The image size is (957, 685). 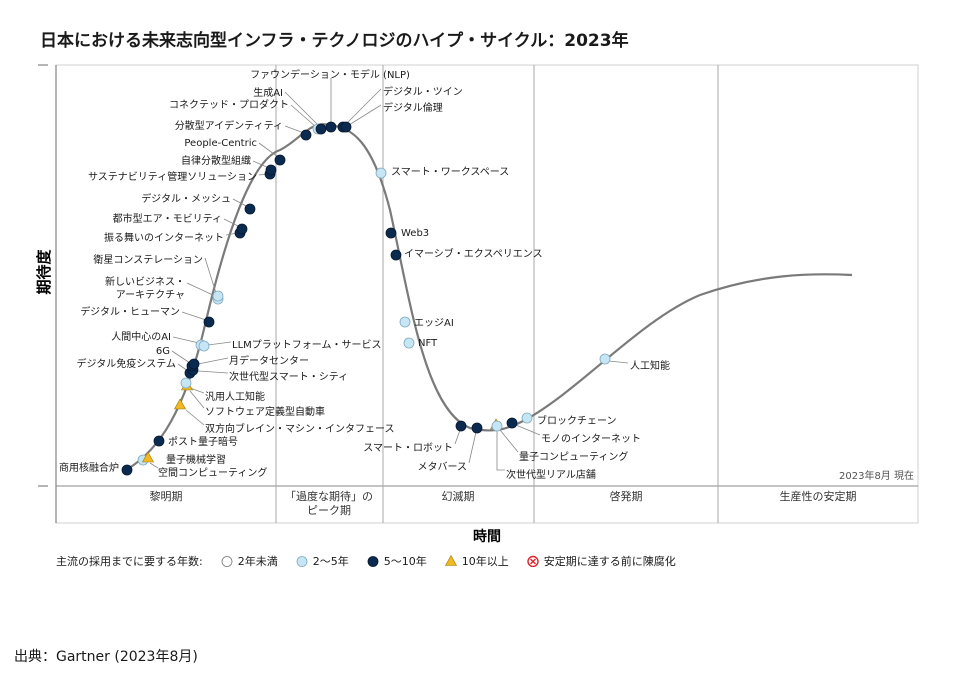 I want to click on legend-label: 2〜5年, so click(x=330, y=561).